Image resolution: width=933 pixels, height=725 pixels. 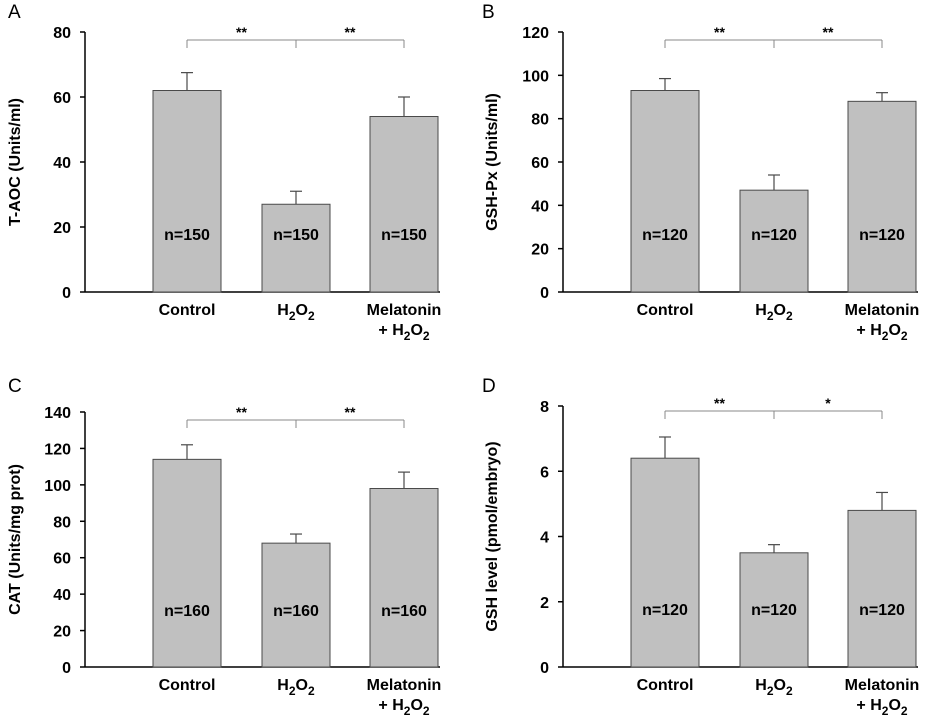 I want to click on panel-letter: A, so click(x=14, y=12).